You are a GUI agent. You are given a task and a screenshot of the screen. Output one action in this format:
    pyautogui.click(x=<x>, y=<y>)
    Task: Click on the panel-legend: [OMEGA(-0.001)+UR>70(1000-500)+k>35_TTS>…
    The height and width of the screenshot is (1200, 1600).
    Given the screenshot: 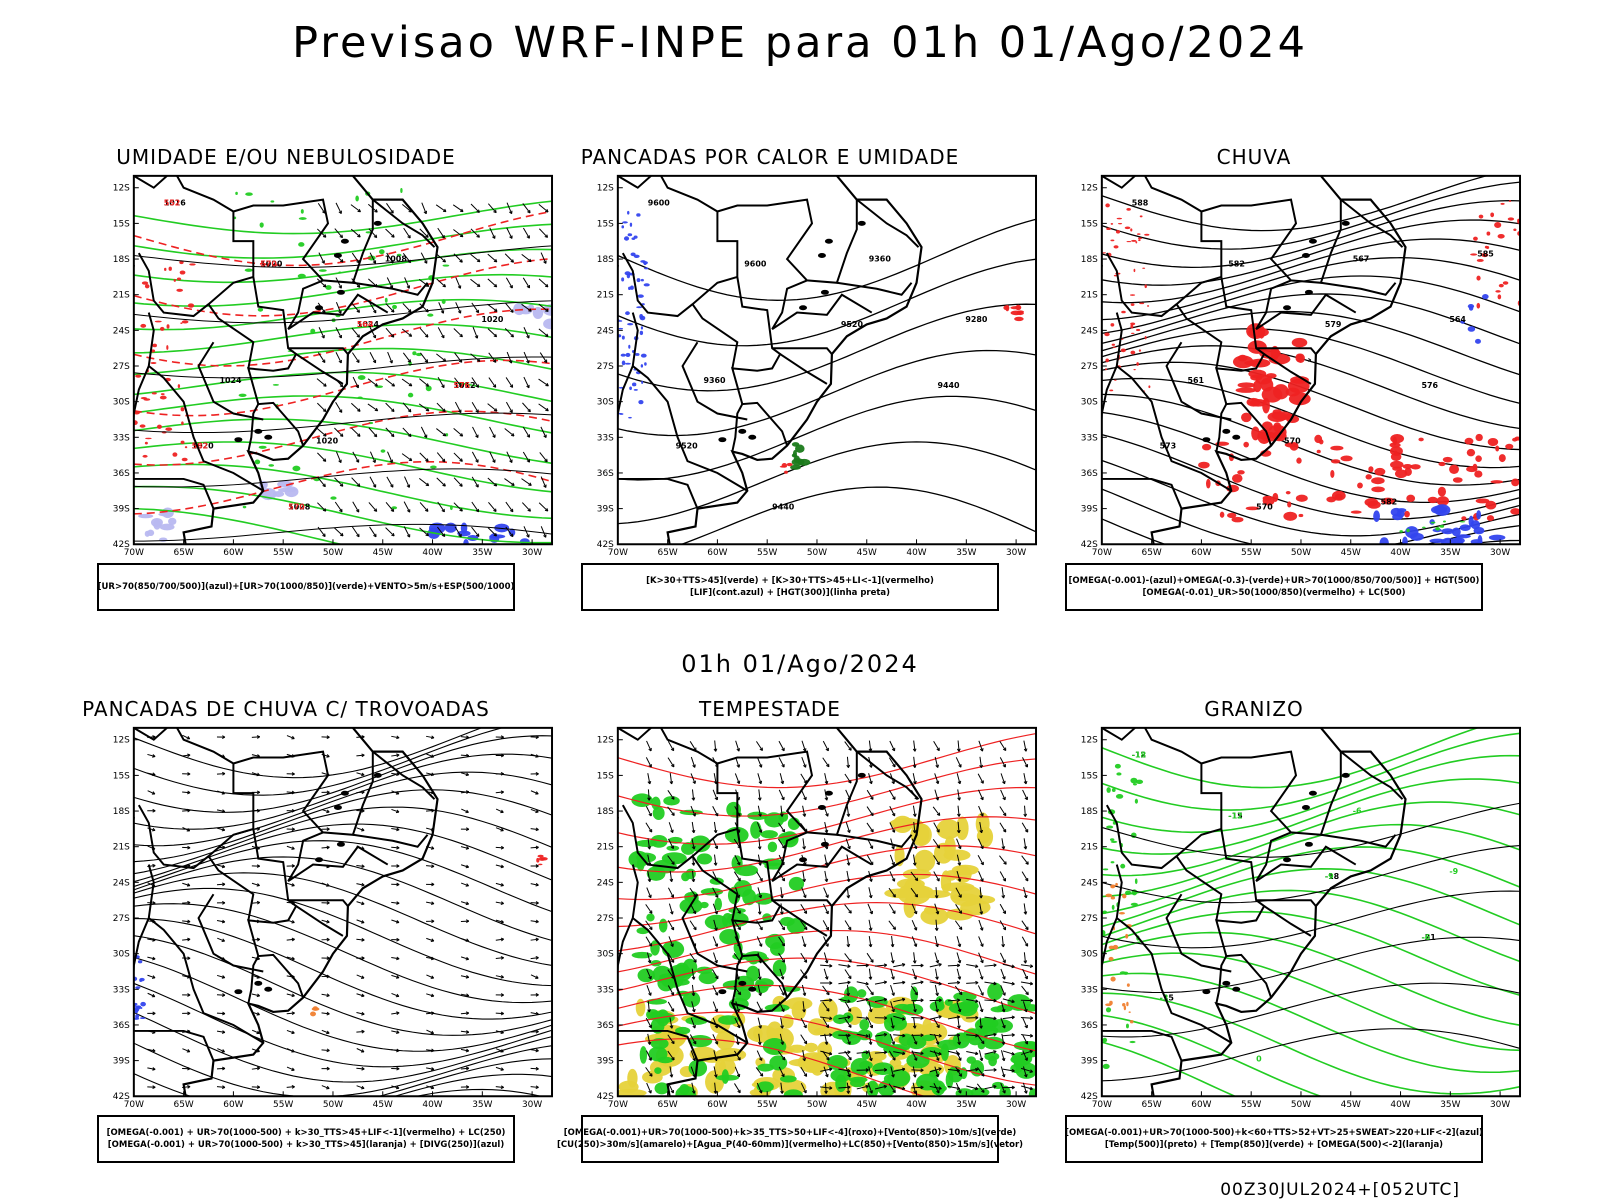 What is the action you would take?
    pyautogui.click(x=790, y=1139)
    